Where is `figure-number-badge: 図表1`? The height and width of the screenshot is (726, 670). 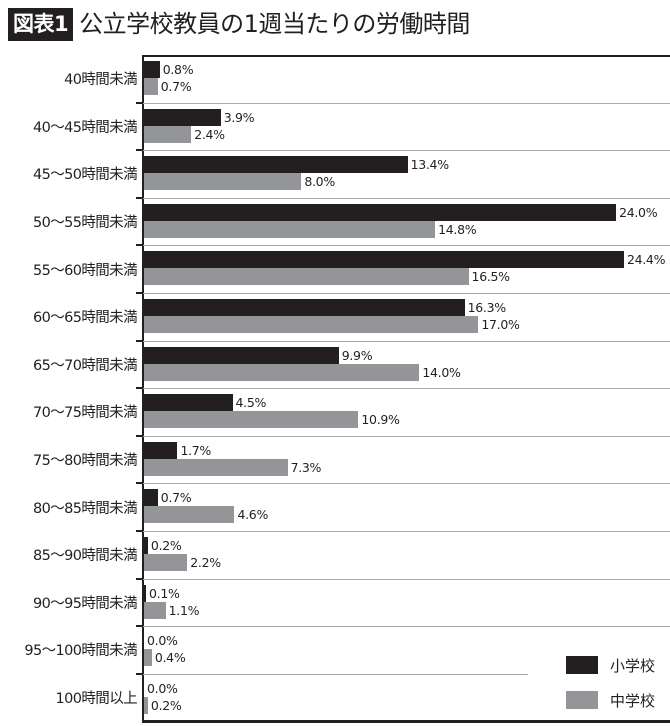
figure-number-badge: 図表1 is located at coordinates (41, 24).